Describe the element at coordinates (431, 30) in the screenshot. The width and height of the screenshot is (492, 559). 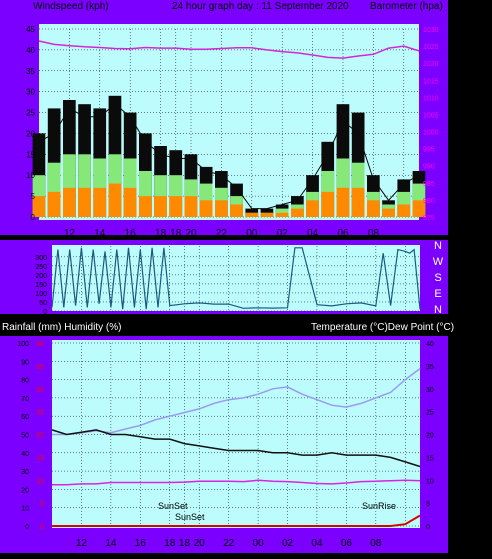
I see `barometer-tick-label: 1030` at that location.